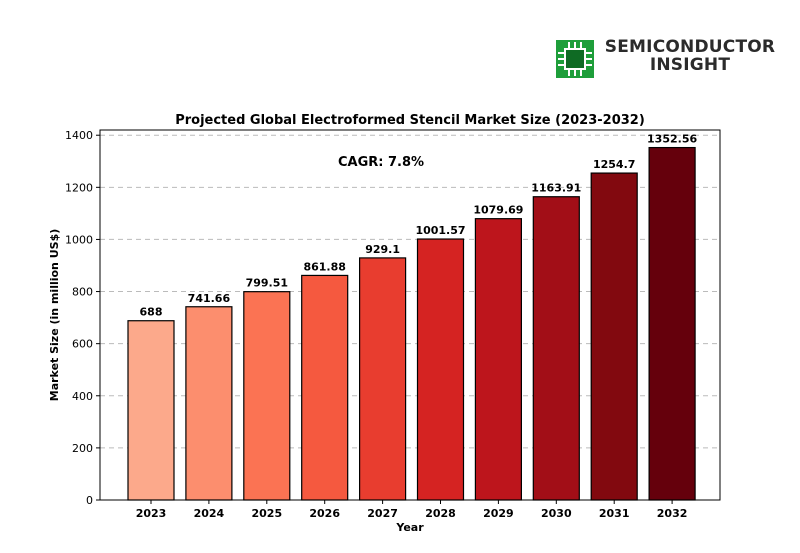 The width and height of the screenshot is (800, 553). Describe the element at coordinates (266, 513) in the screenshot. I see `x-tick-label: 2025` at that location.